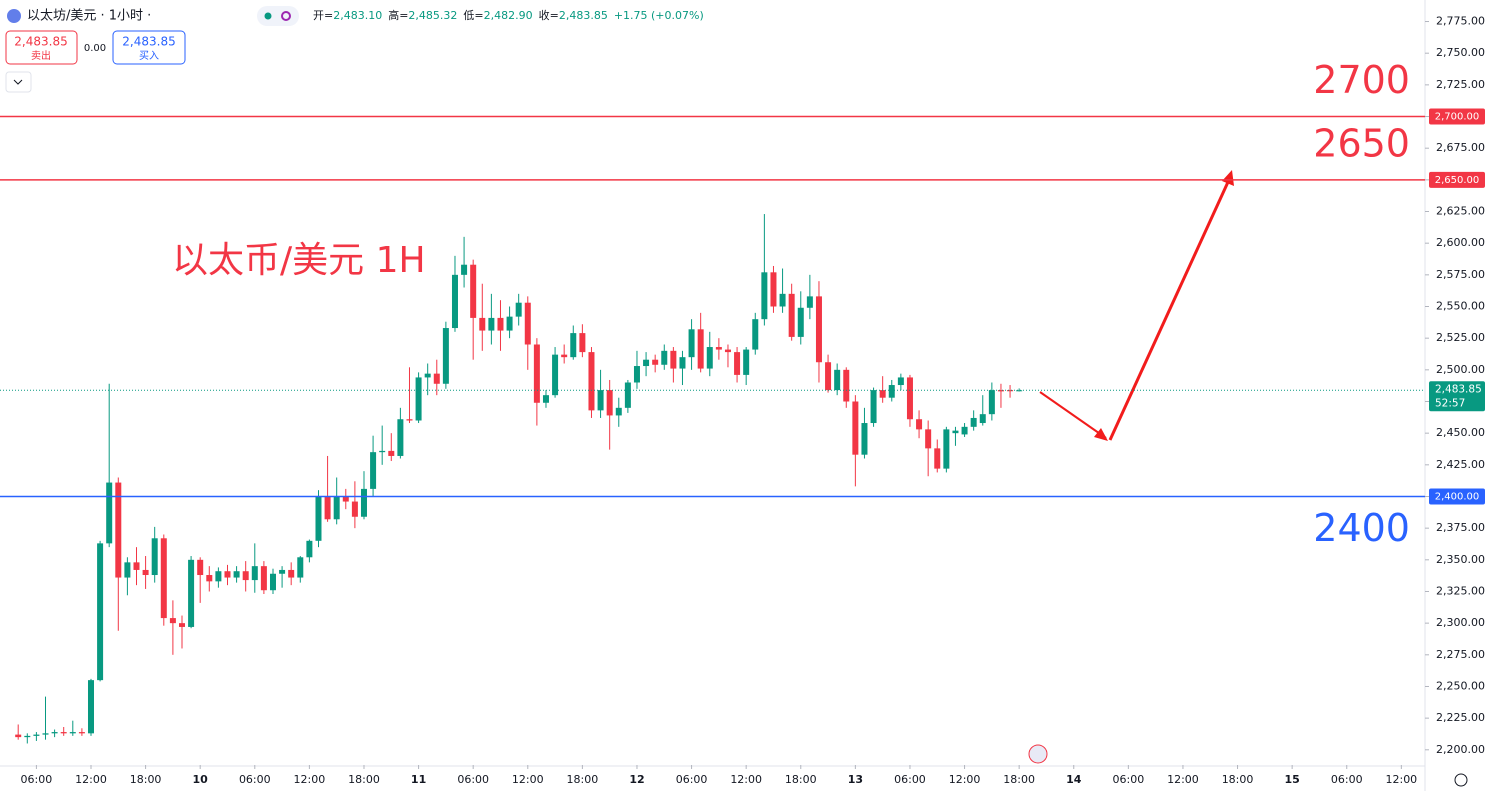 This screenshot has height=791, width=1490. I want to click on x-tick-label: 13, so click(855, 779).